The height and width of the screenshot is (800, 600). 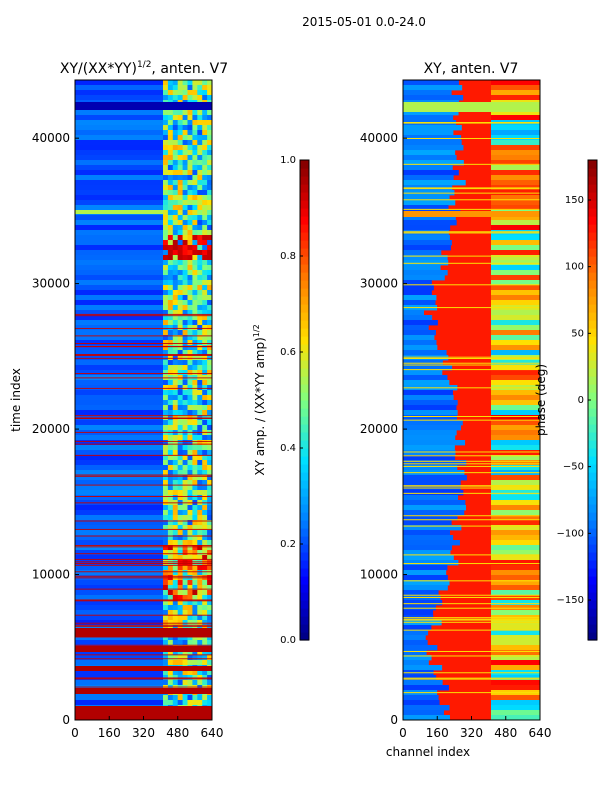 I want to click on phase-colorbar-gradient, so click(x=592, y=400).